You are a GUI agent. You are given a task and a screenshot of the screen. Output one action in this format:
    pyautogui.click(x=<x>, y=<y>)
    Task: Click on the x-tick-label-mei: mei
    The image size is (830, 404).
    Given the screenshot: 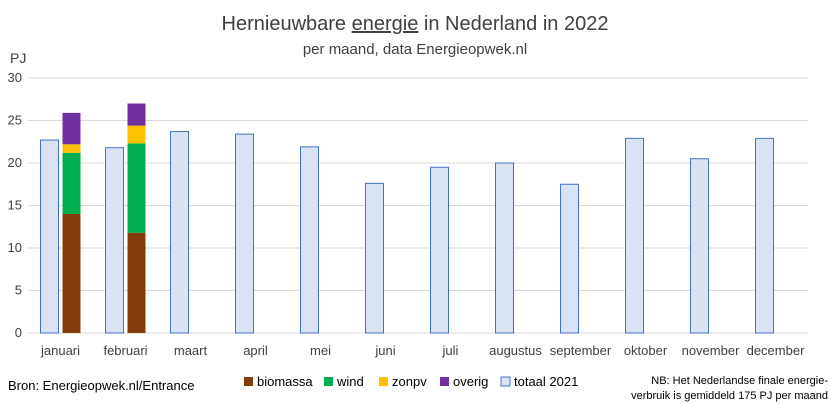 What is the action you would take?
    pyautogui.click(x=320, y=350)
    